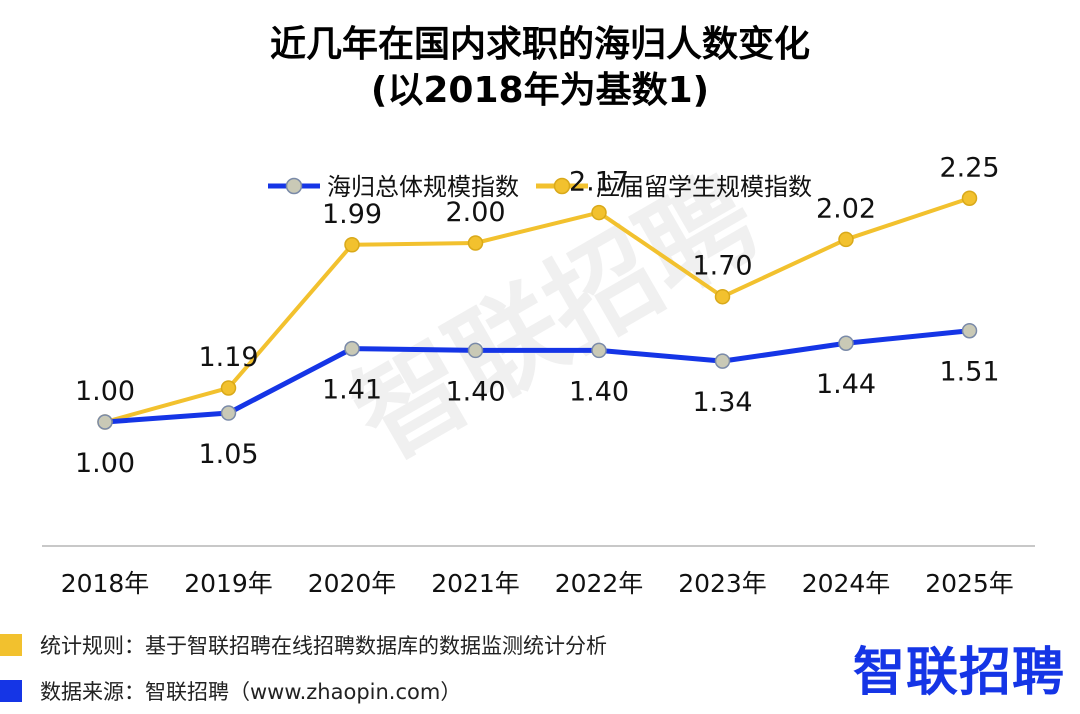 The image size is (1080, 714). Describe the element at coordinates (969, 167) in the screenshot. I see `data-label: 2.25` at that location.